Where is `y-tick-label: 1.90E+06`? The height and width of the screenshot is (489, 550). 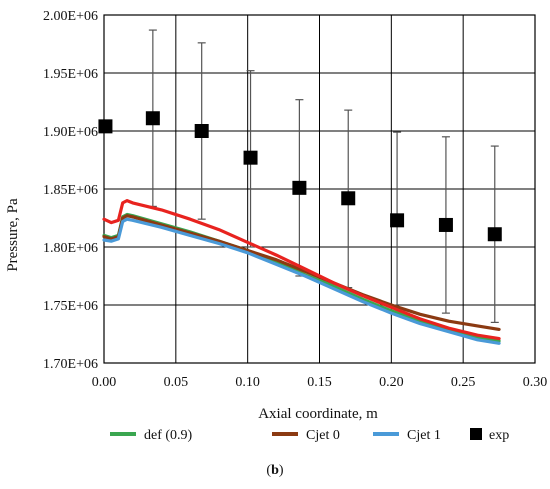
y-tick-label: 1.90E+06 is located at coordinates (70, 132).